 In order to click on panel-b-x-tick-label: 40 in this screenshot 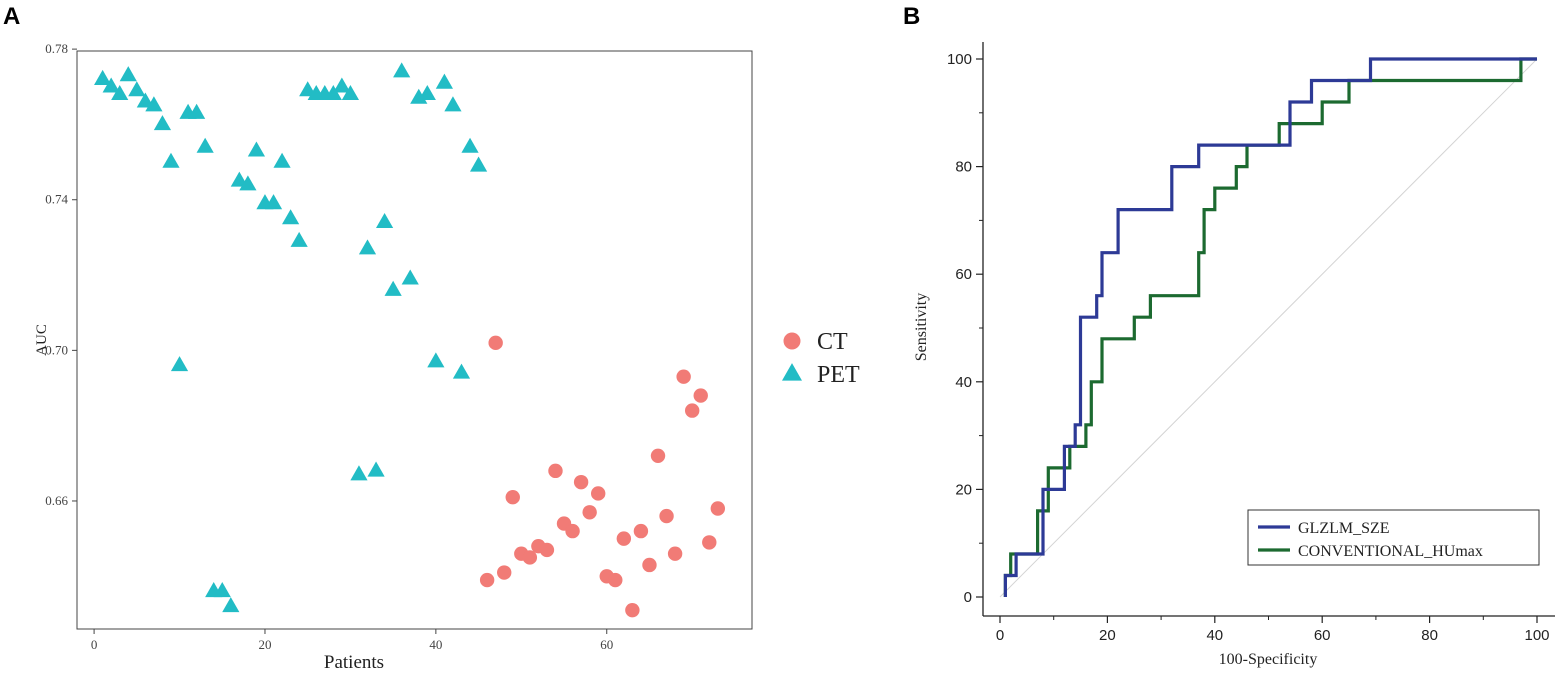, I will do `click(1214, 635)`.